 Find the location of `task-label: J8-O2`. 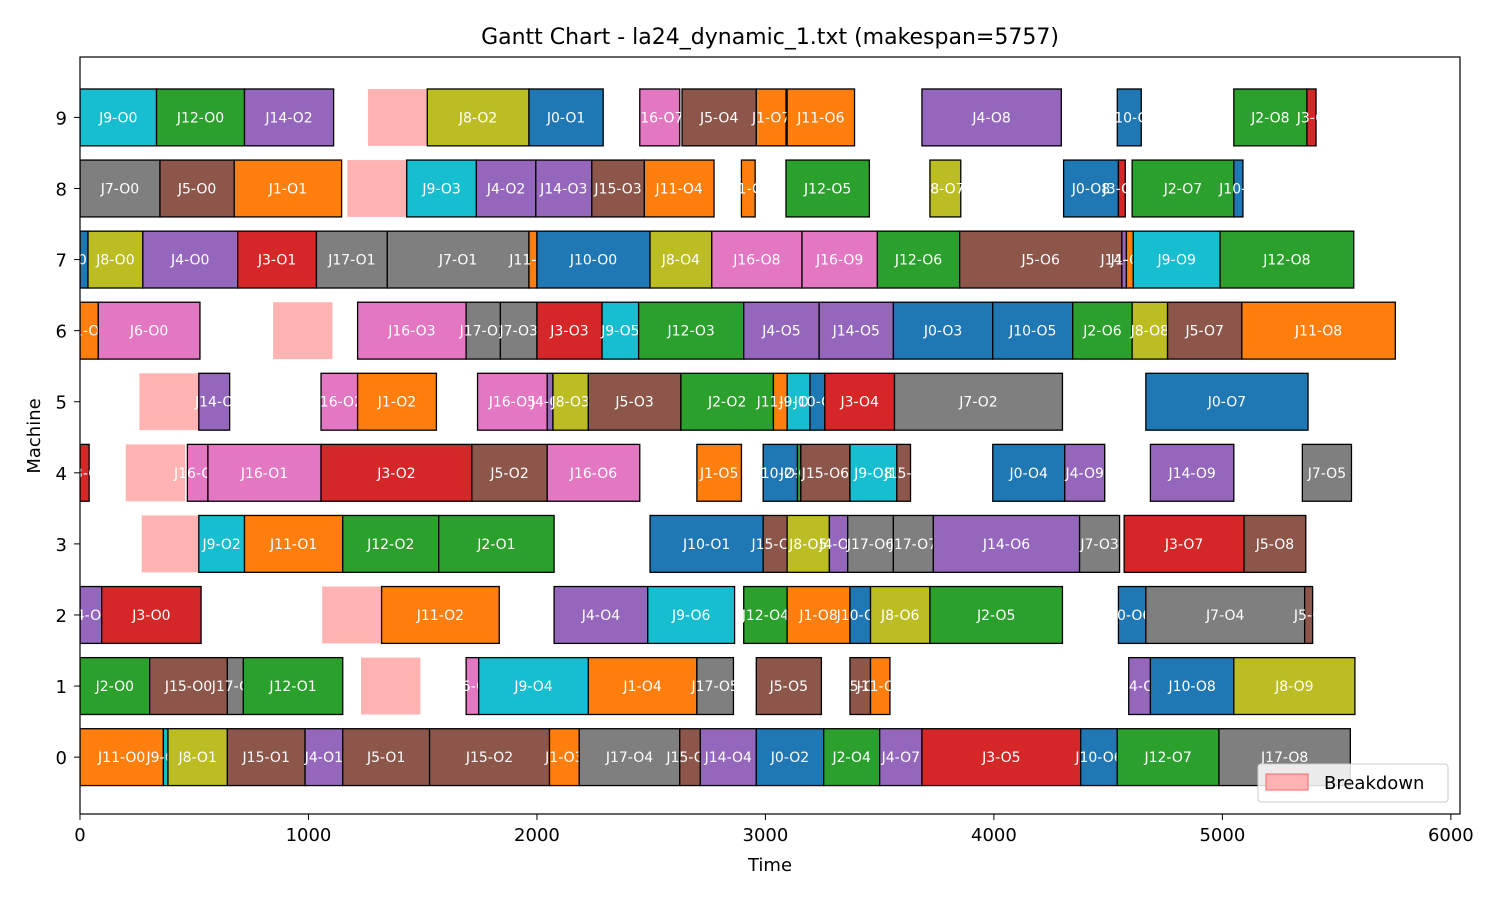

task-label: J8-O2 is located at coordinates (477, 118).